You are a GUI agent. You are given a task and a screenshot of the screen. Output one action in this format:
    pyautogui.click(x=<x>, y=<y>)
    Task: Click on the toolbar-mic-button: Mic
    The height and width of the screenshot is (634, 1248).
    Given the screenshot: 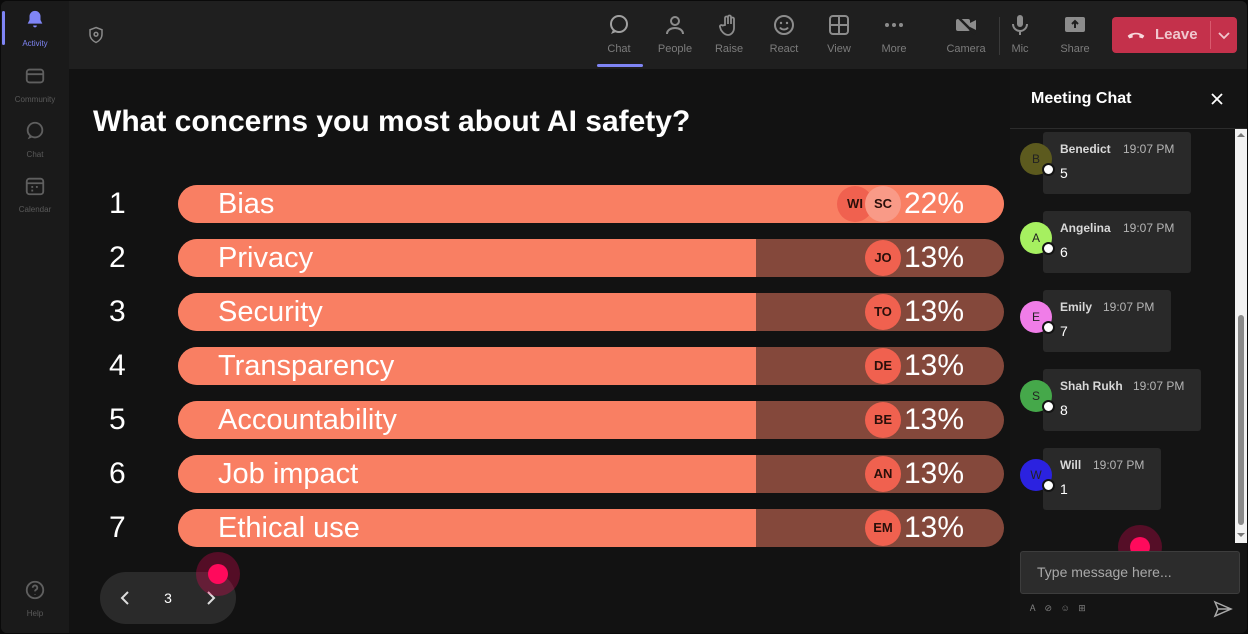 What is the action you would take?
    pyautogui.click(x=1020, y=37)
    